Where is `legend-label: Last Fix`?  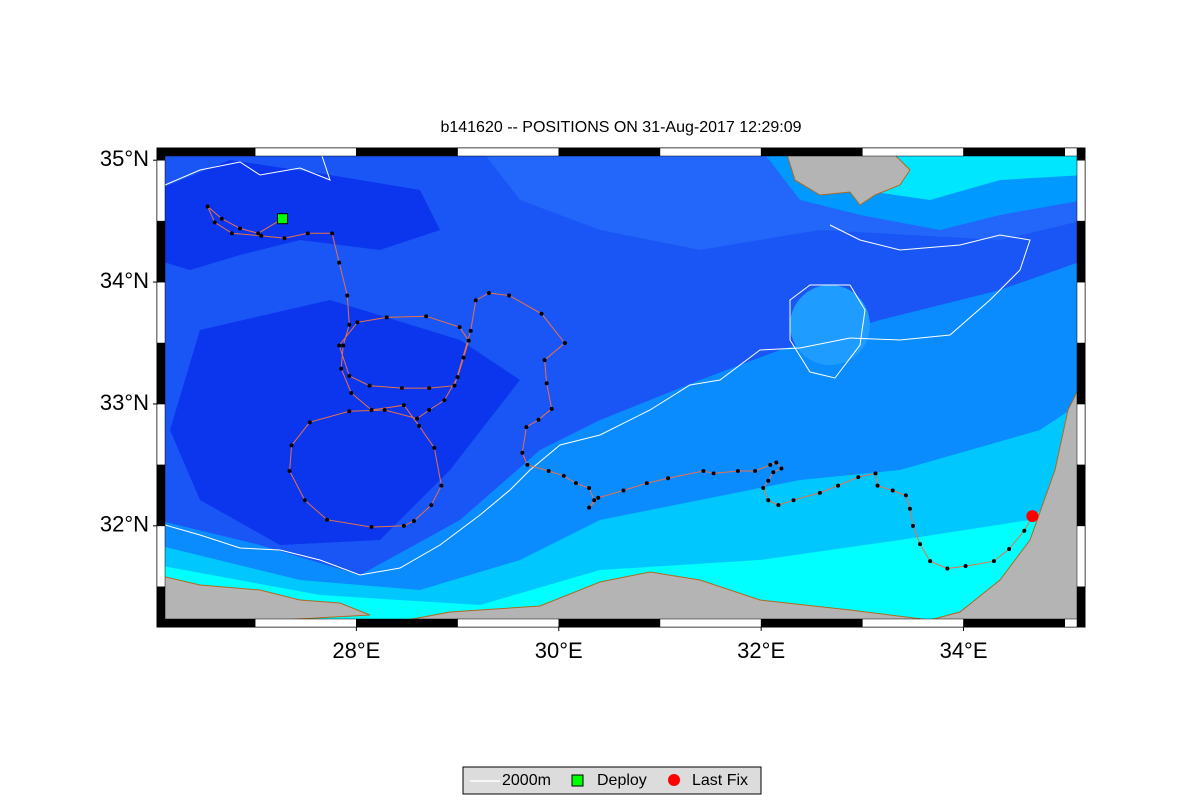
legend-label: Last Fix is located at coordinates (720, 780).